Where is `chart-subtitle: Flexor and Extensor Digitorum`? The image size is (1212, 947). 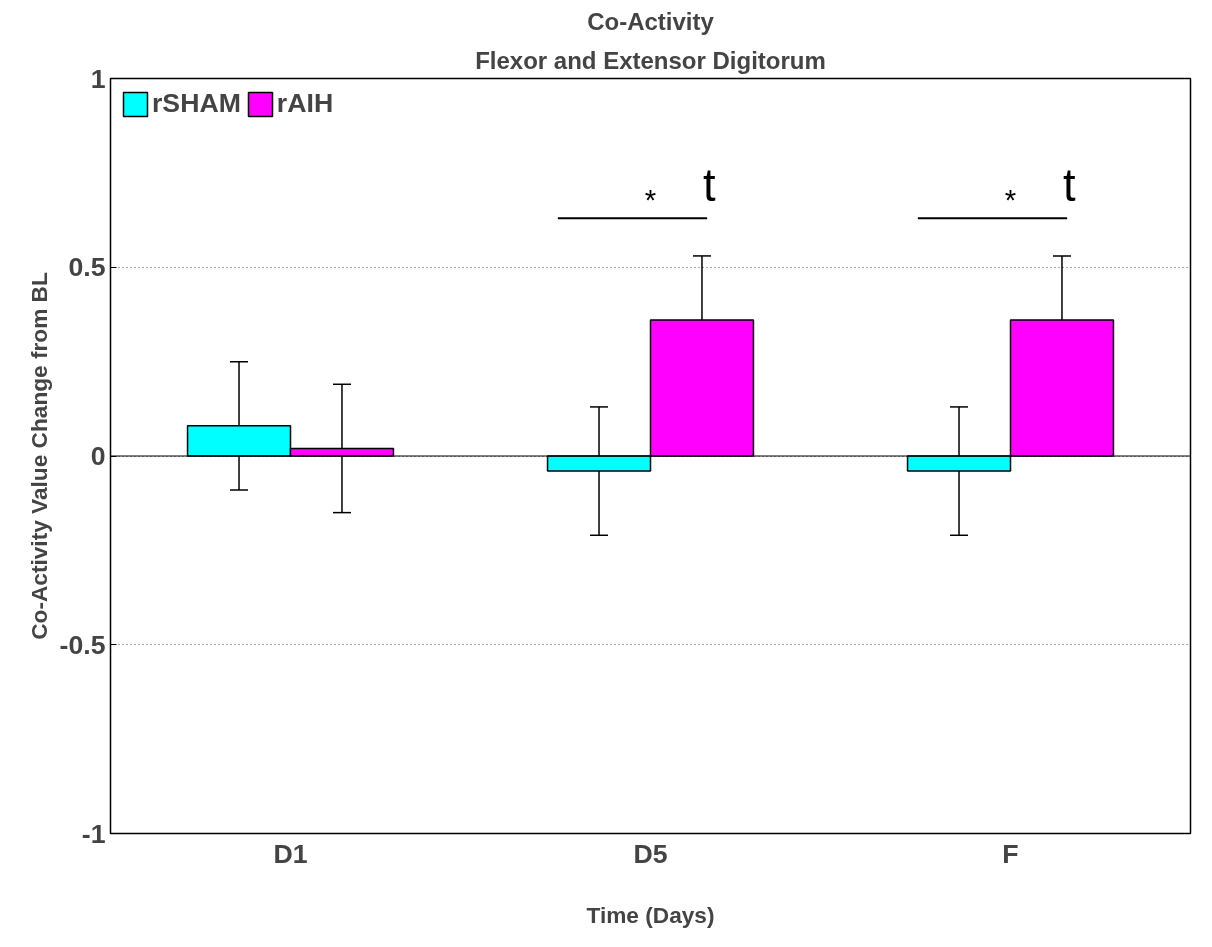
chart-subtitle: Flexor and Extensor Digitorum is located at coordinates (650, 60).